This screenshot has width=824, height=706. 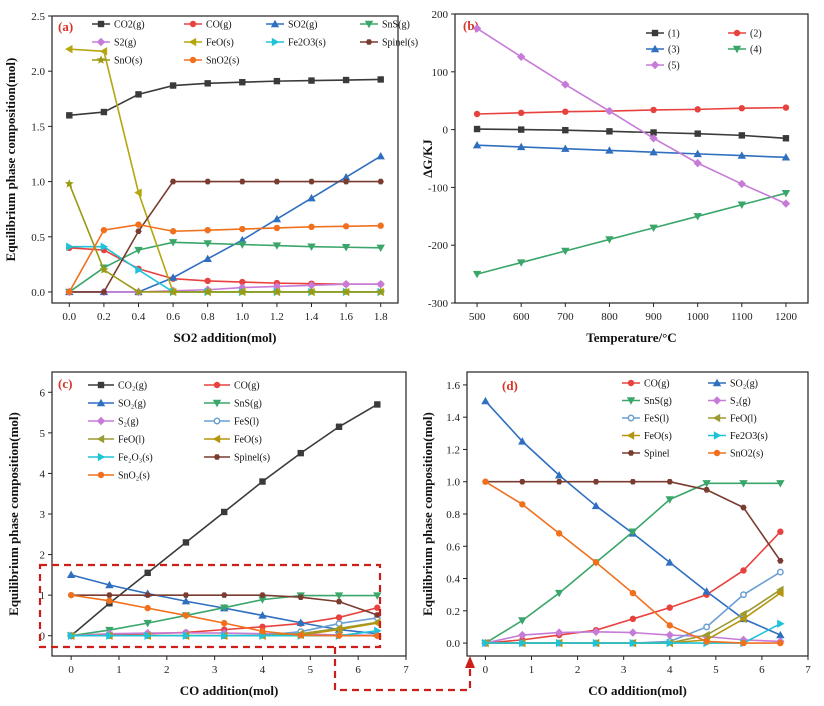 What do you see at coordinates (135, 458) in the screenshot?
I see `legend-entry: Fe₂O₃(s)` at bounding box center [135, 458].